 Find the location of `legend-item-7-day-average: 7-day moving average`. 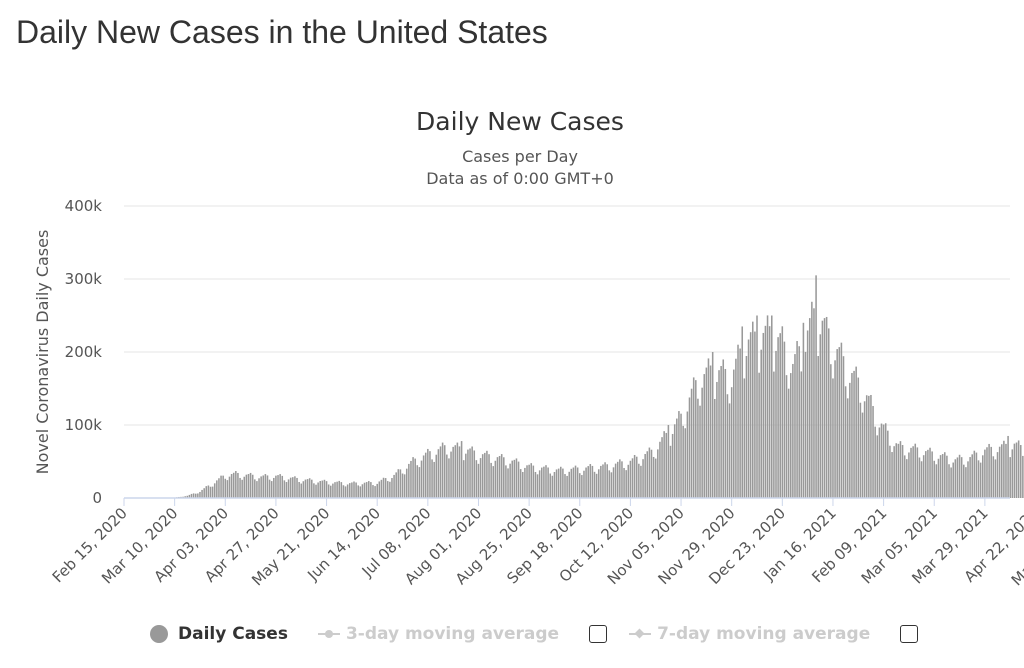

legend-item-7-day-average: 7-day moving average is located at coordinates (749, 634).